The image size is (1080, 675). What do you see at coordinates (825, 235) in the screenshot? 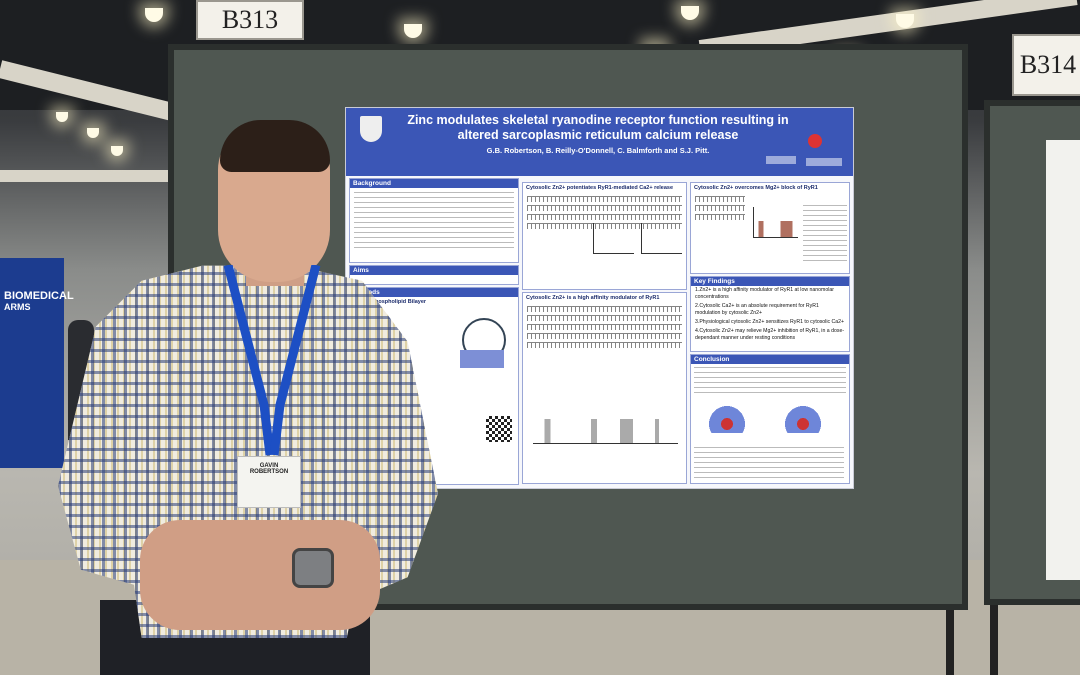
I see `figure-legend-text` at bounding box center [825, 235].